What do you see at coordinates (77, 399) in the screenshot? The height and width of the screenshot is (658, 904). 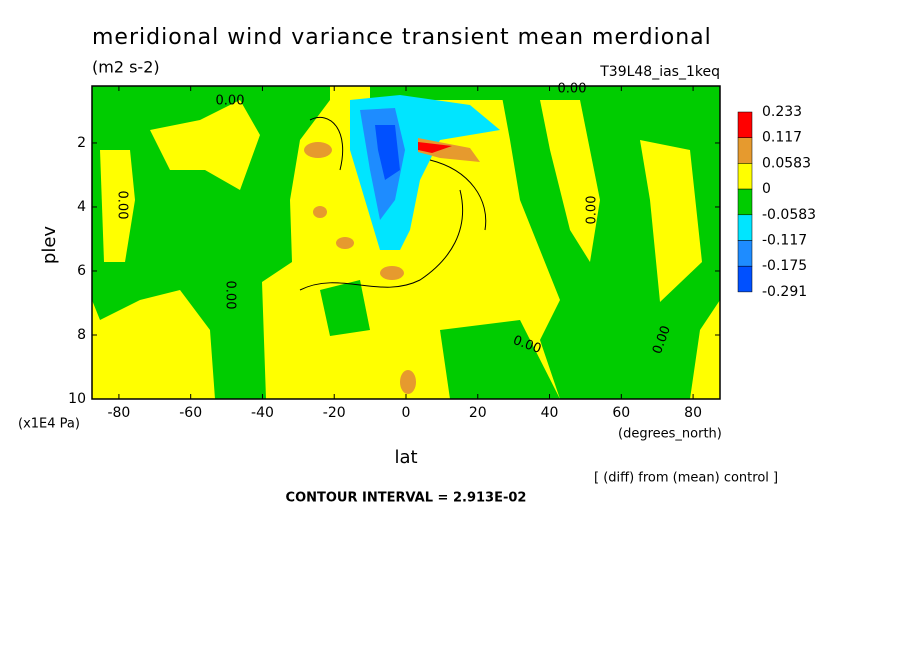 I see `y-tick-label: 10` at bounding box center [77, 399].